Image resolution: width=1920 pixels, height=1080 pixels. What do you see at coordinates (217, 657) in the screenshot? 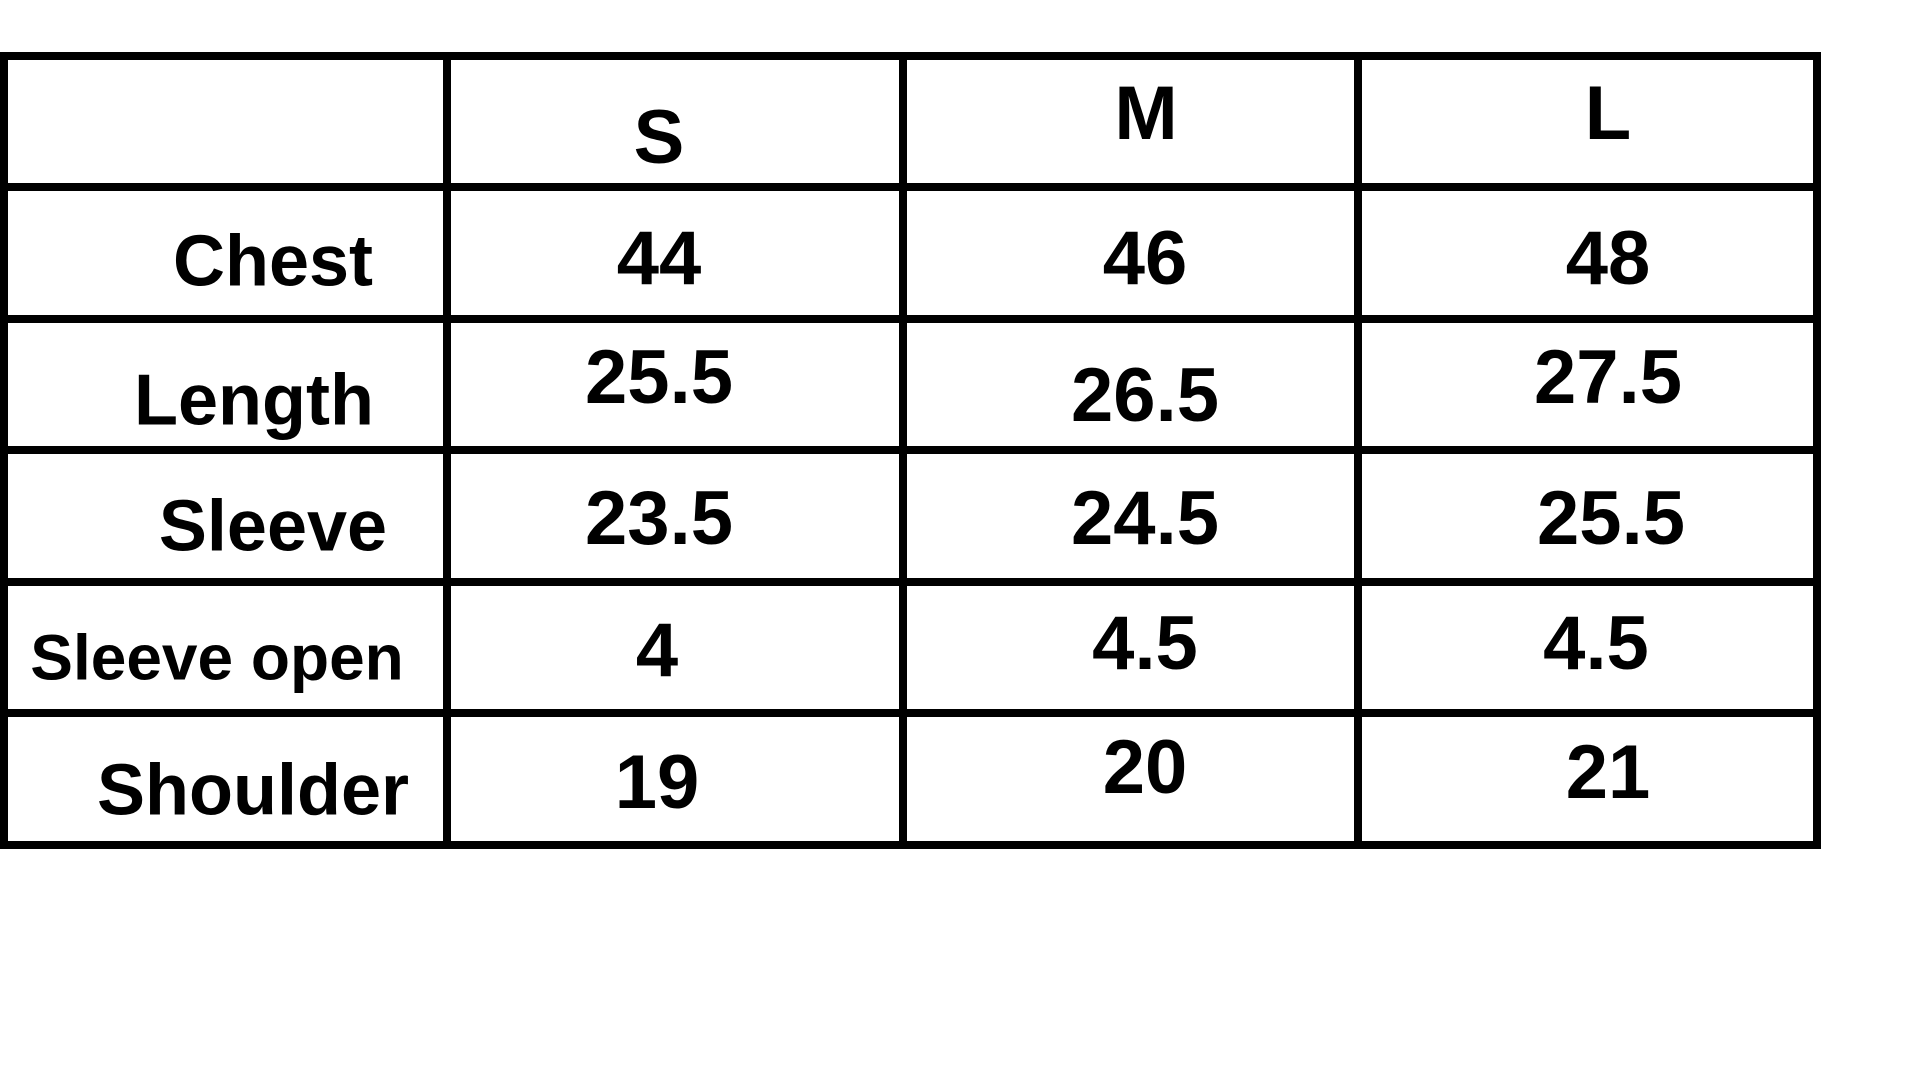
I see `row-label-sleeve-open: Sleeve open` at bounding box center [217, 657].